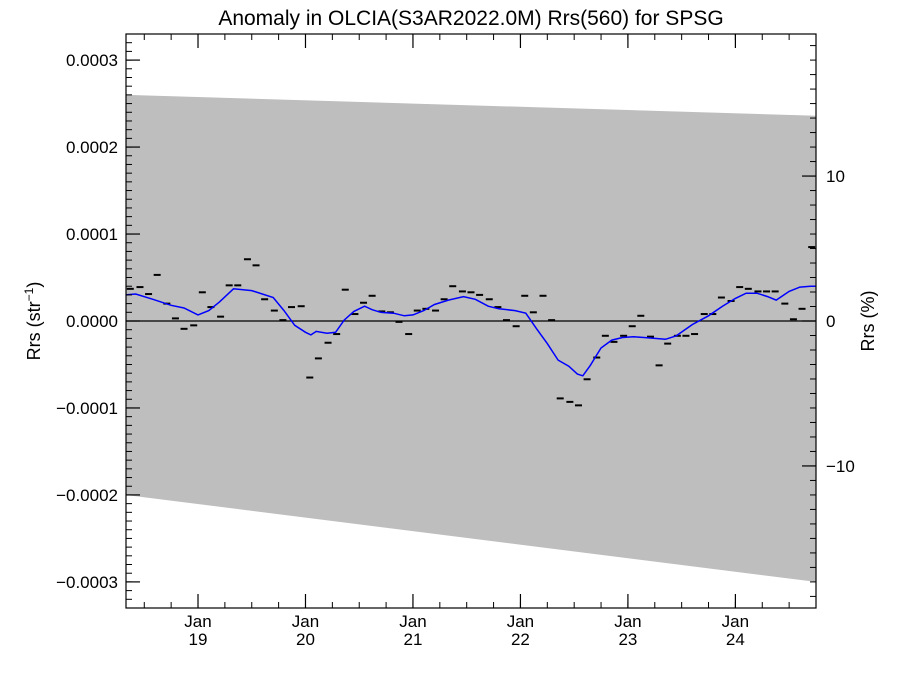 The image size is (900, 675). What do you see at coordinates (735, 621) in the screenshot?
I see `x-tick-month-5: Jan` at bounding box center [735, 621].